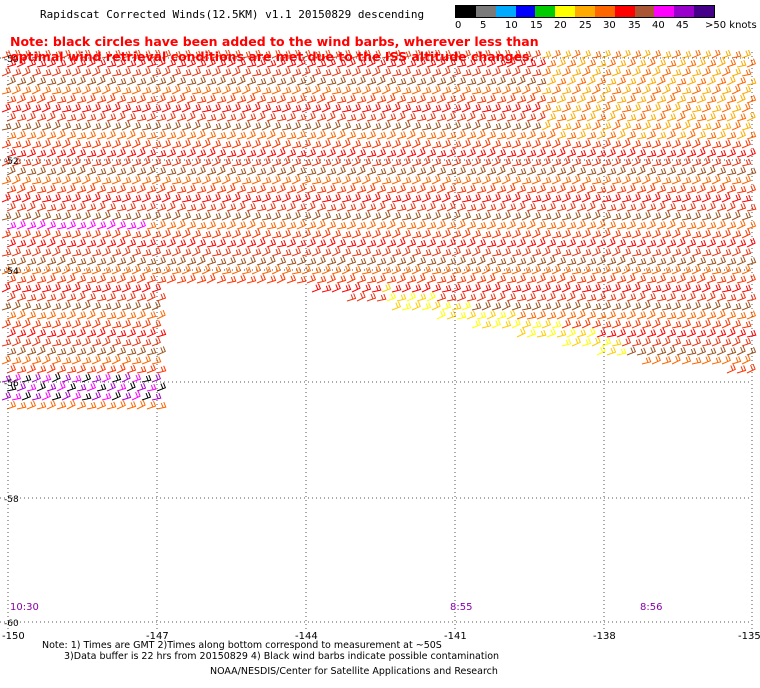 The image size is (760, 688). I want to click on colorbar-label: 40, so click(658, 25).